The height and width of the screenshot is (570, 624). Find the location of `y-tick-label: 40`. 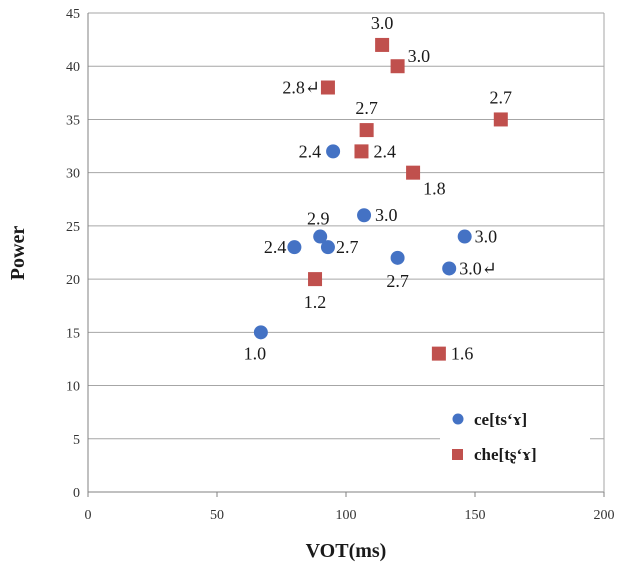

y-tick-label: 40 is located at coordinates (73, 67).